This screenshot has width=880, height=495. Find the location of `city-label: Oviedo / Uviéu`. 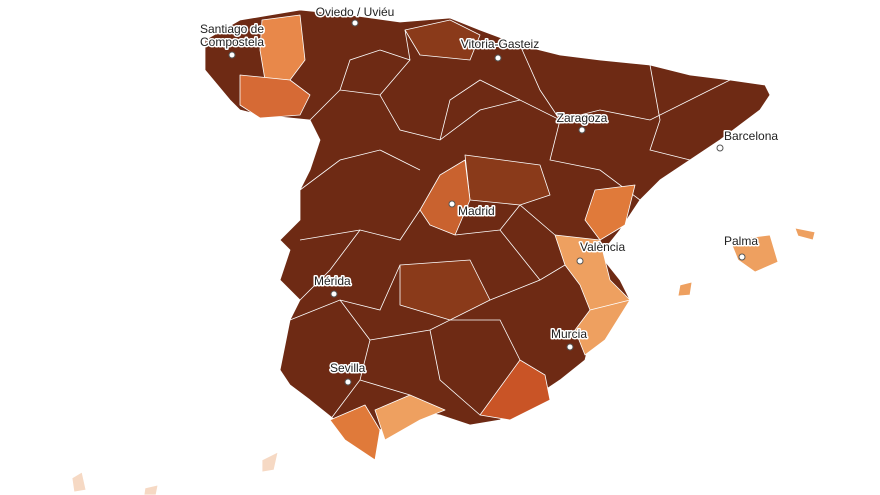

city-label: Oviedo / Uviéu is located at coordinates (355, 12).